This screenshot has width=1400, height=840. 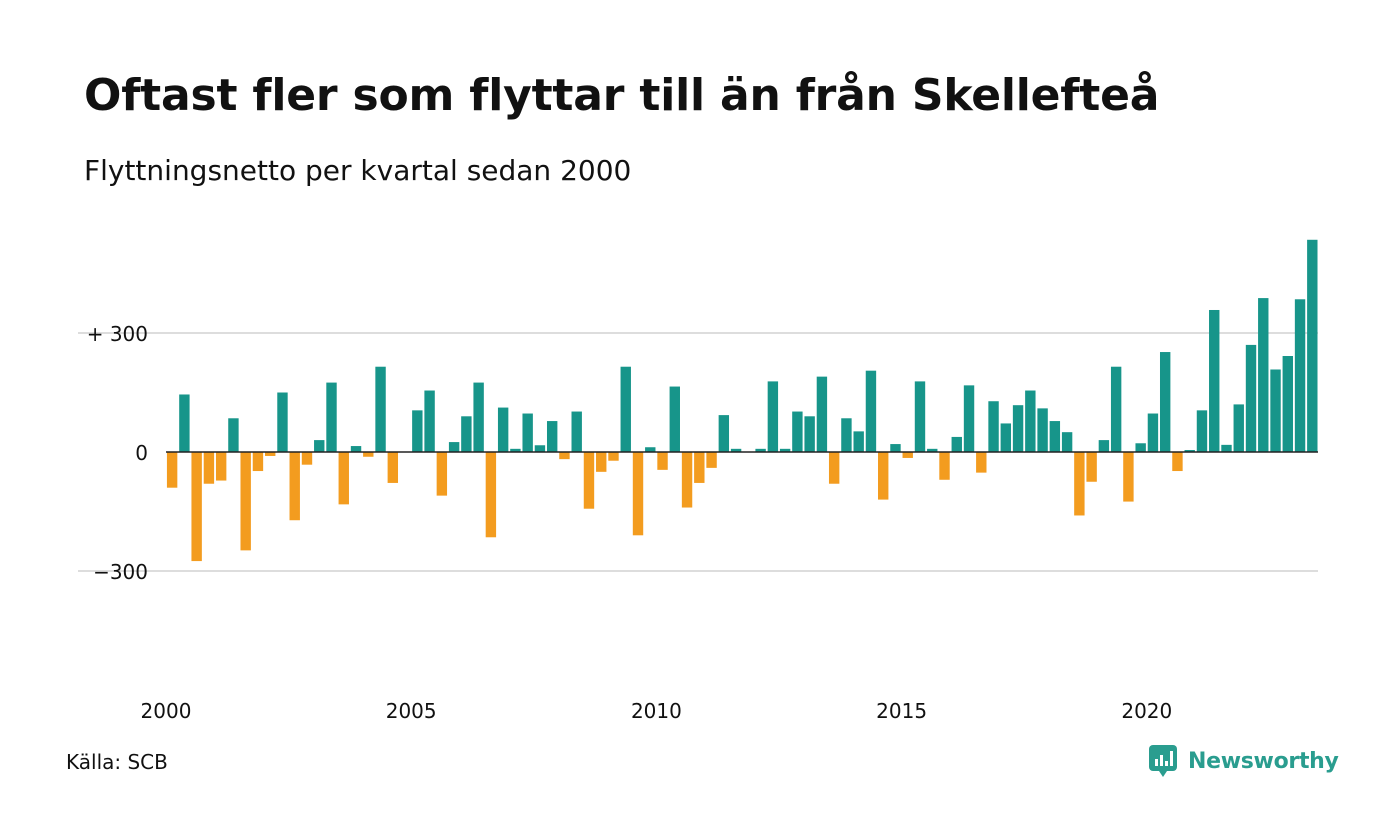 I want to click on x-tick-label: 2010, so click(x=656, y=711).